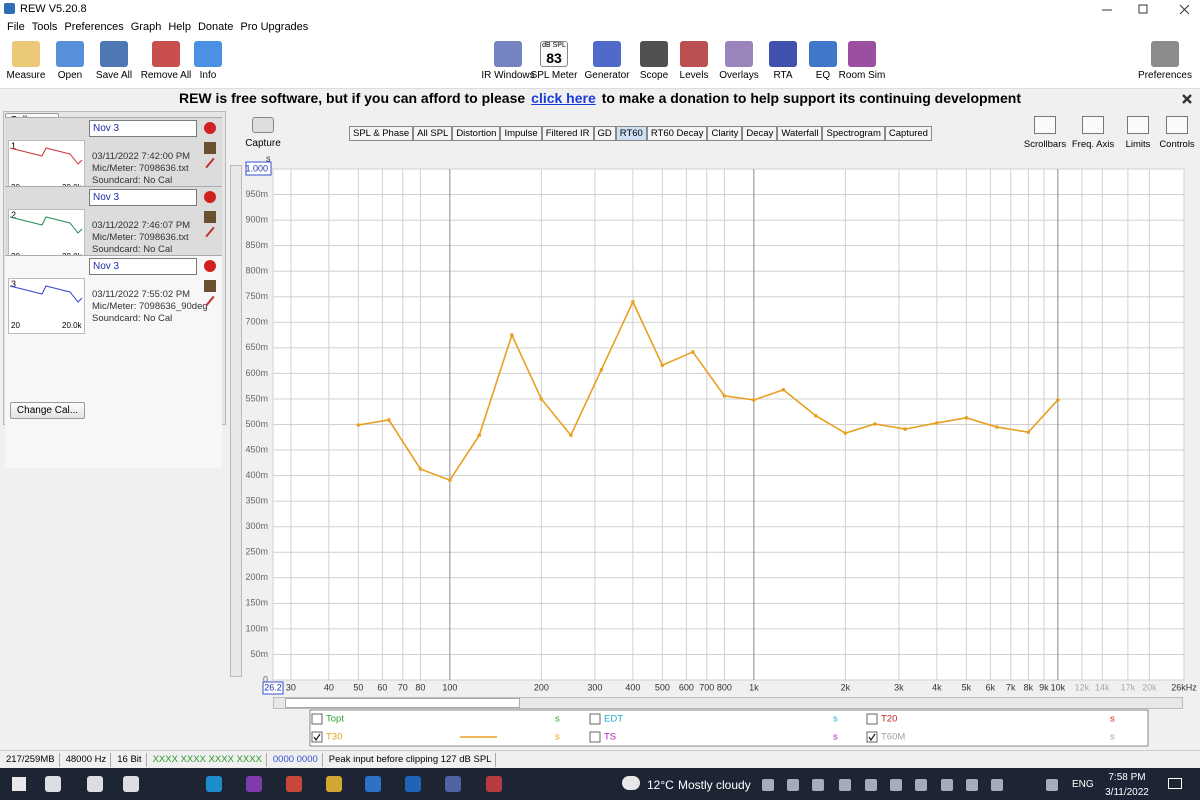 The image size is (1200, 800). I want to click on graph-tab: Impulse, so click(521, 133).